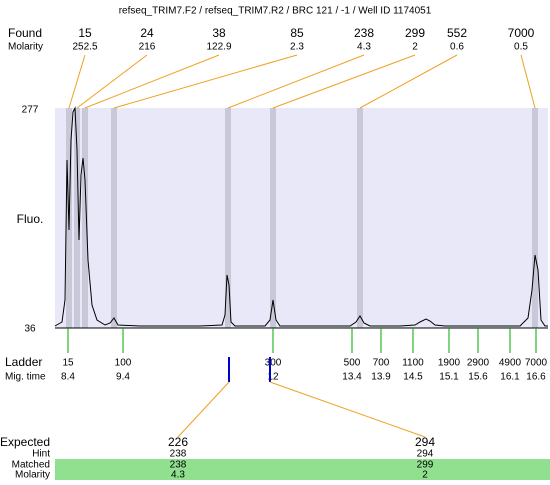 The height and width of the screenshot is (485, 550). What do you see at coordinates (30, 329) in the screenshot?
I see `y-bottom: 36` at bounding box center [30, 329].